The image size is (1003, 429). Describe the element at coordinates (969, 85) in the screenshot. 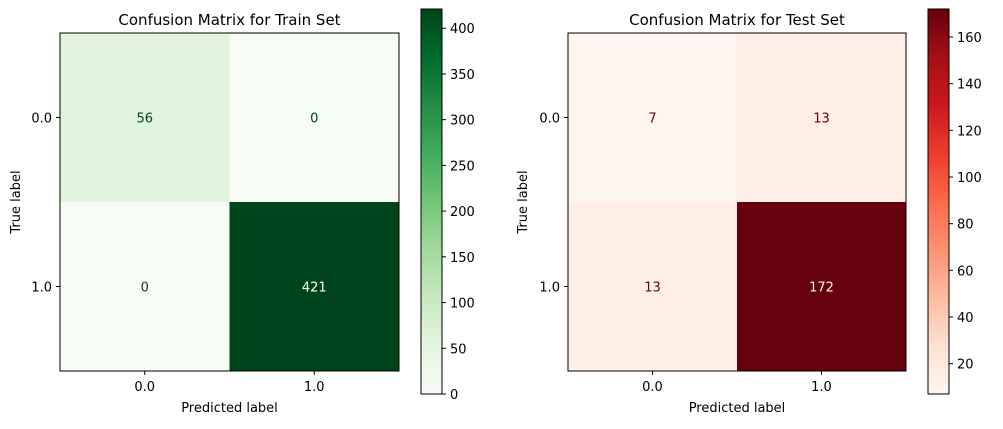

I see `test-colorbar-tick-label-6: 140` at that location.